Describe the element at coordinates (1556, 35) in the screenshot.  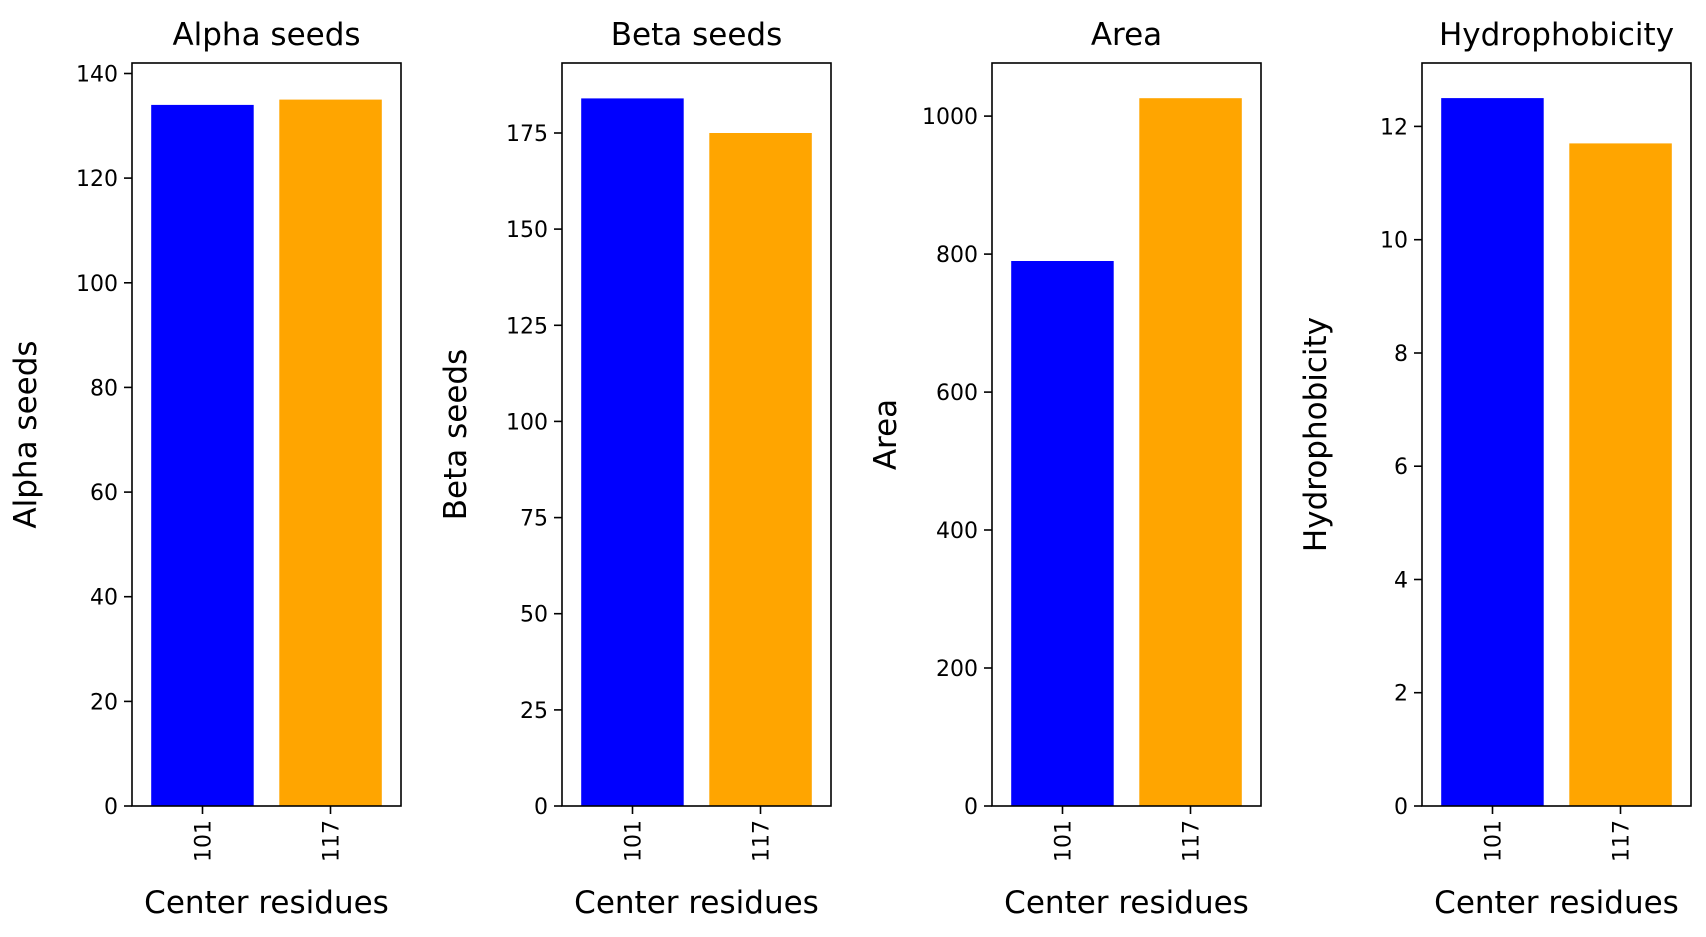
I see `chart-title: Hydrophobicity` at that location.